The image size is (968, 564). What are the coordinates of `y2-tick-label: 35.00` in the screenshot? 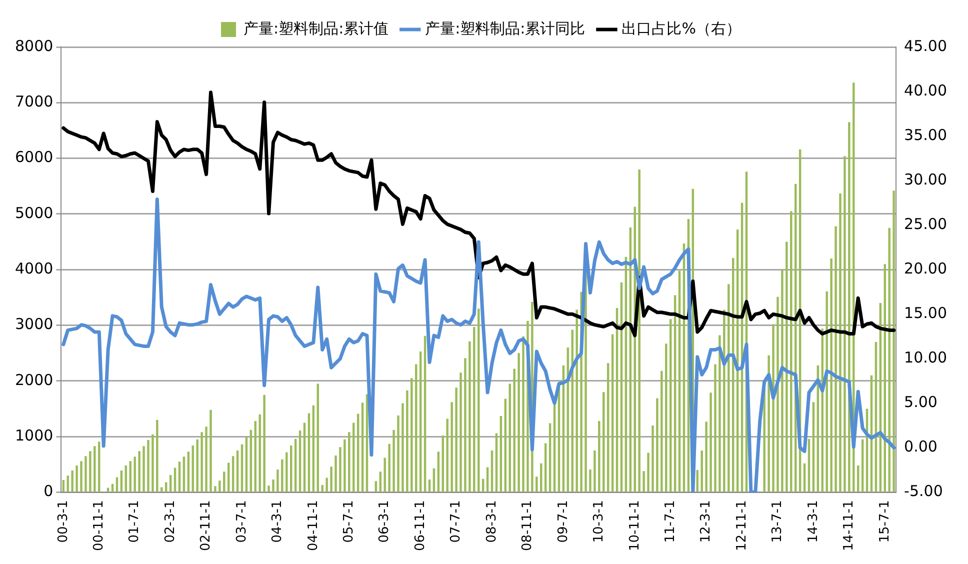 It's located at (926, 135).